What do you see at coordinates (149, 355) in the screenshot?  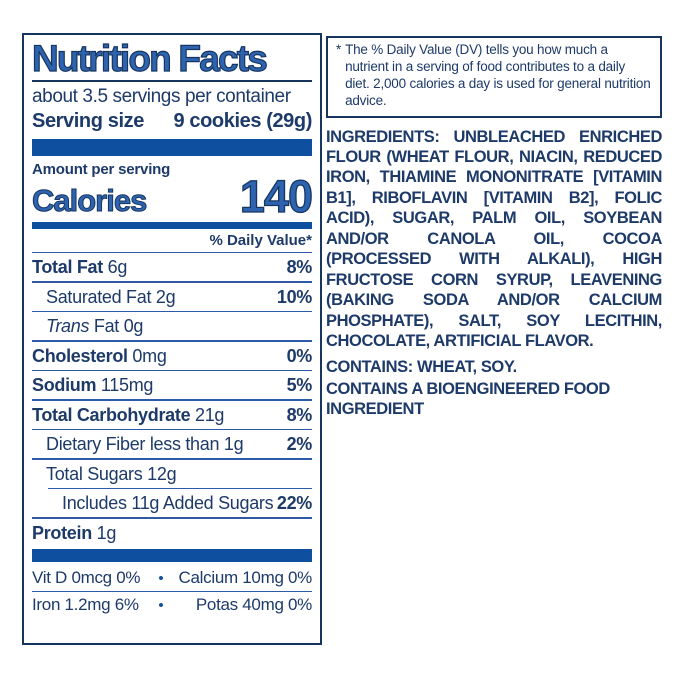 I see `nutrient-amount: 0mg` at bounding box center [149, 355].